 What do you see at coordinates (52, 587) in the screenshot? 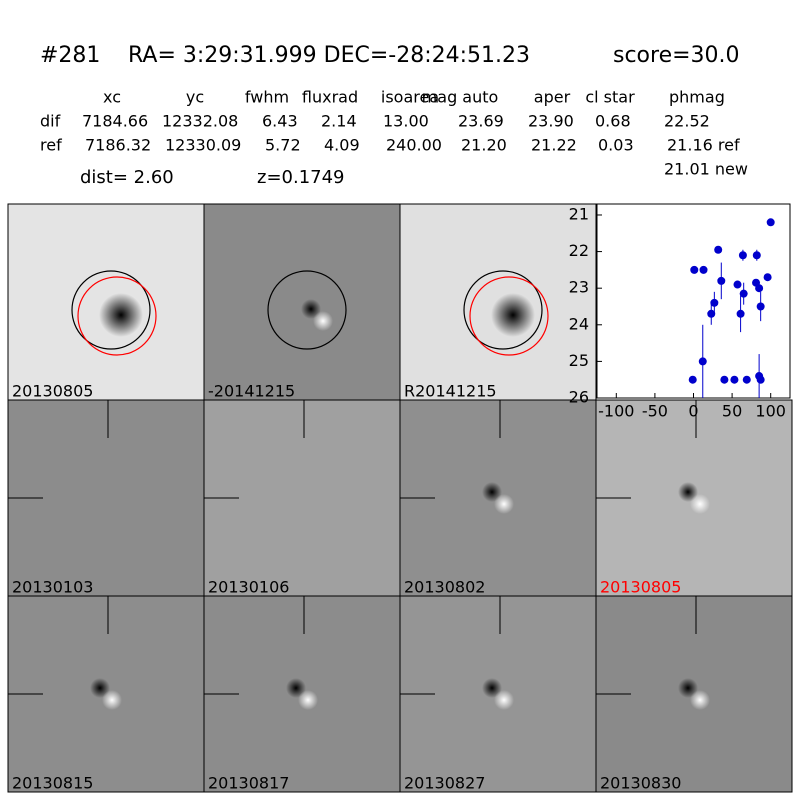
I see `stamp-label: 20130103` at bounding box center [52, 587].